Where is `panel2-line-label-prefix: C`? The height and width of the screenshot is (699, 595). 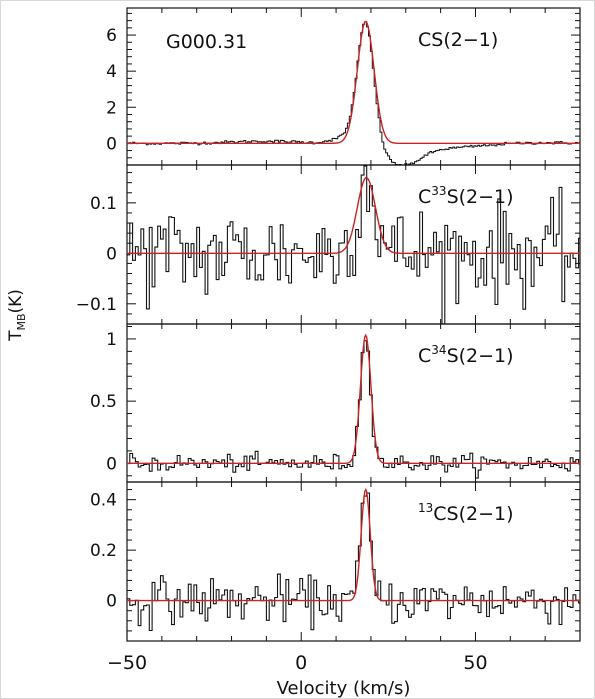 panel2-line-label-prefix: C is located at coordinates (424, 197).